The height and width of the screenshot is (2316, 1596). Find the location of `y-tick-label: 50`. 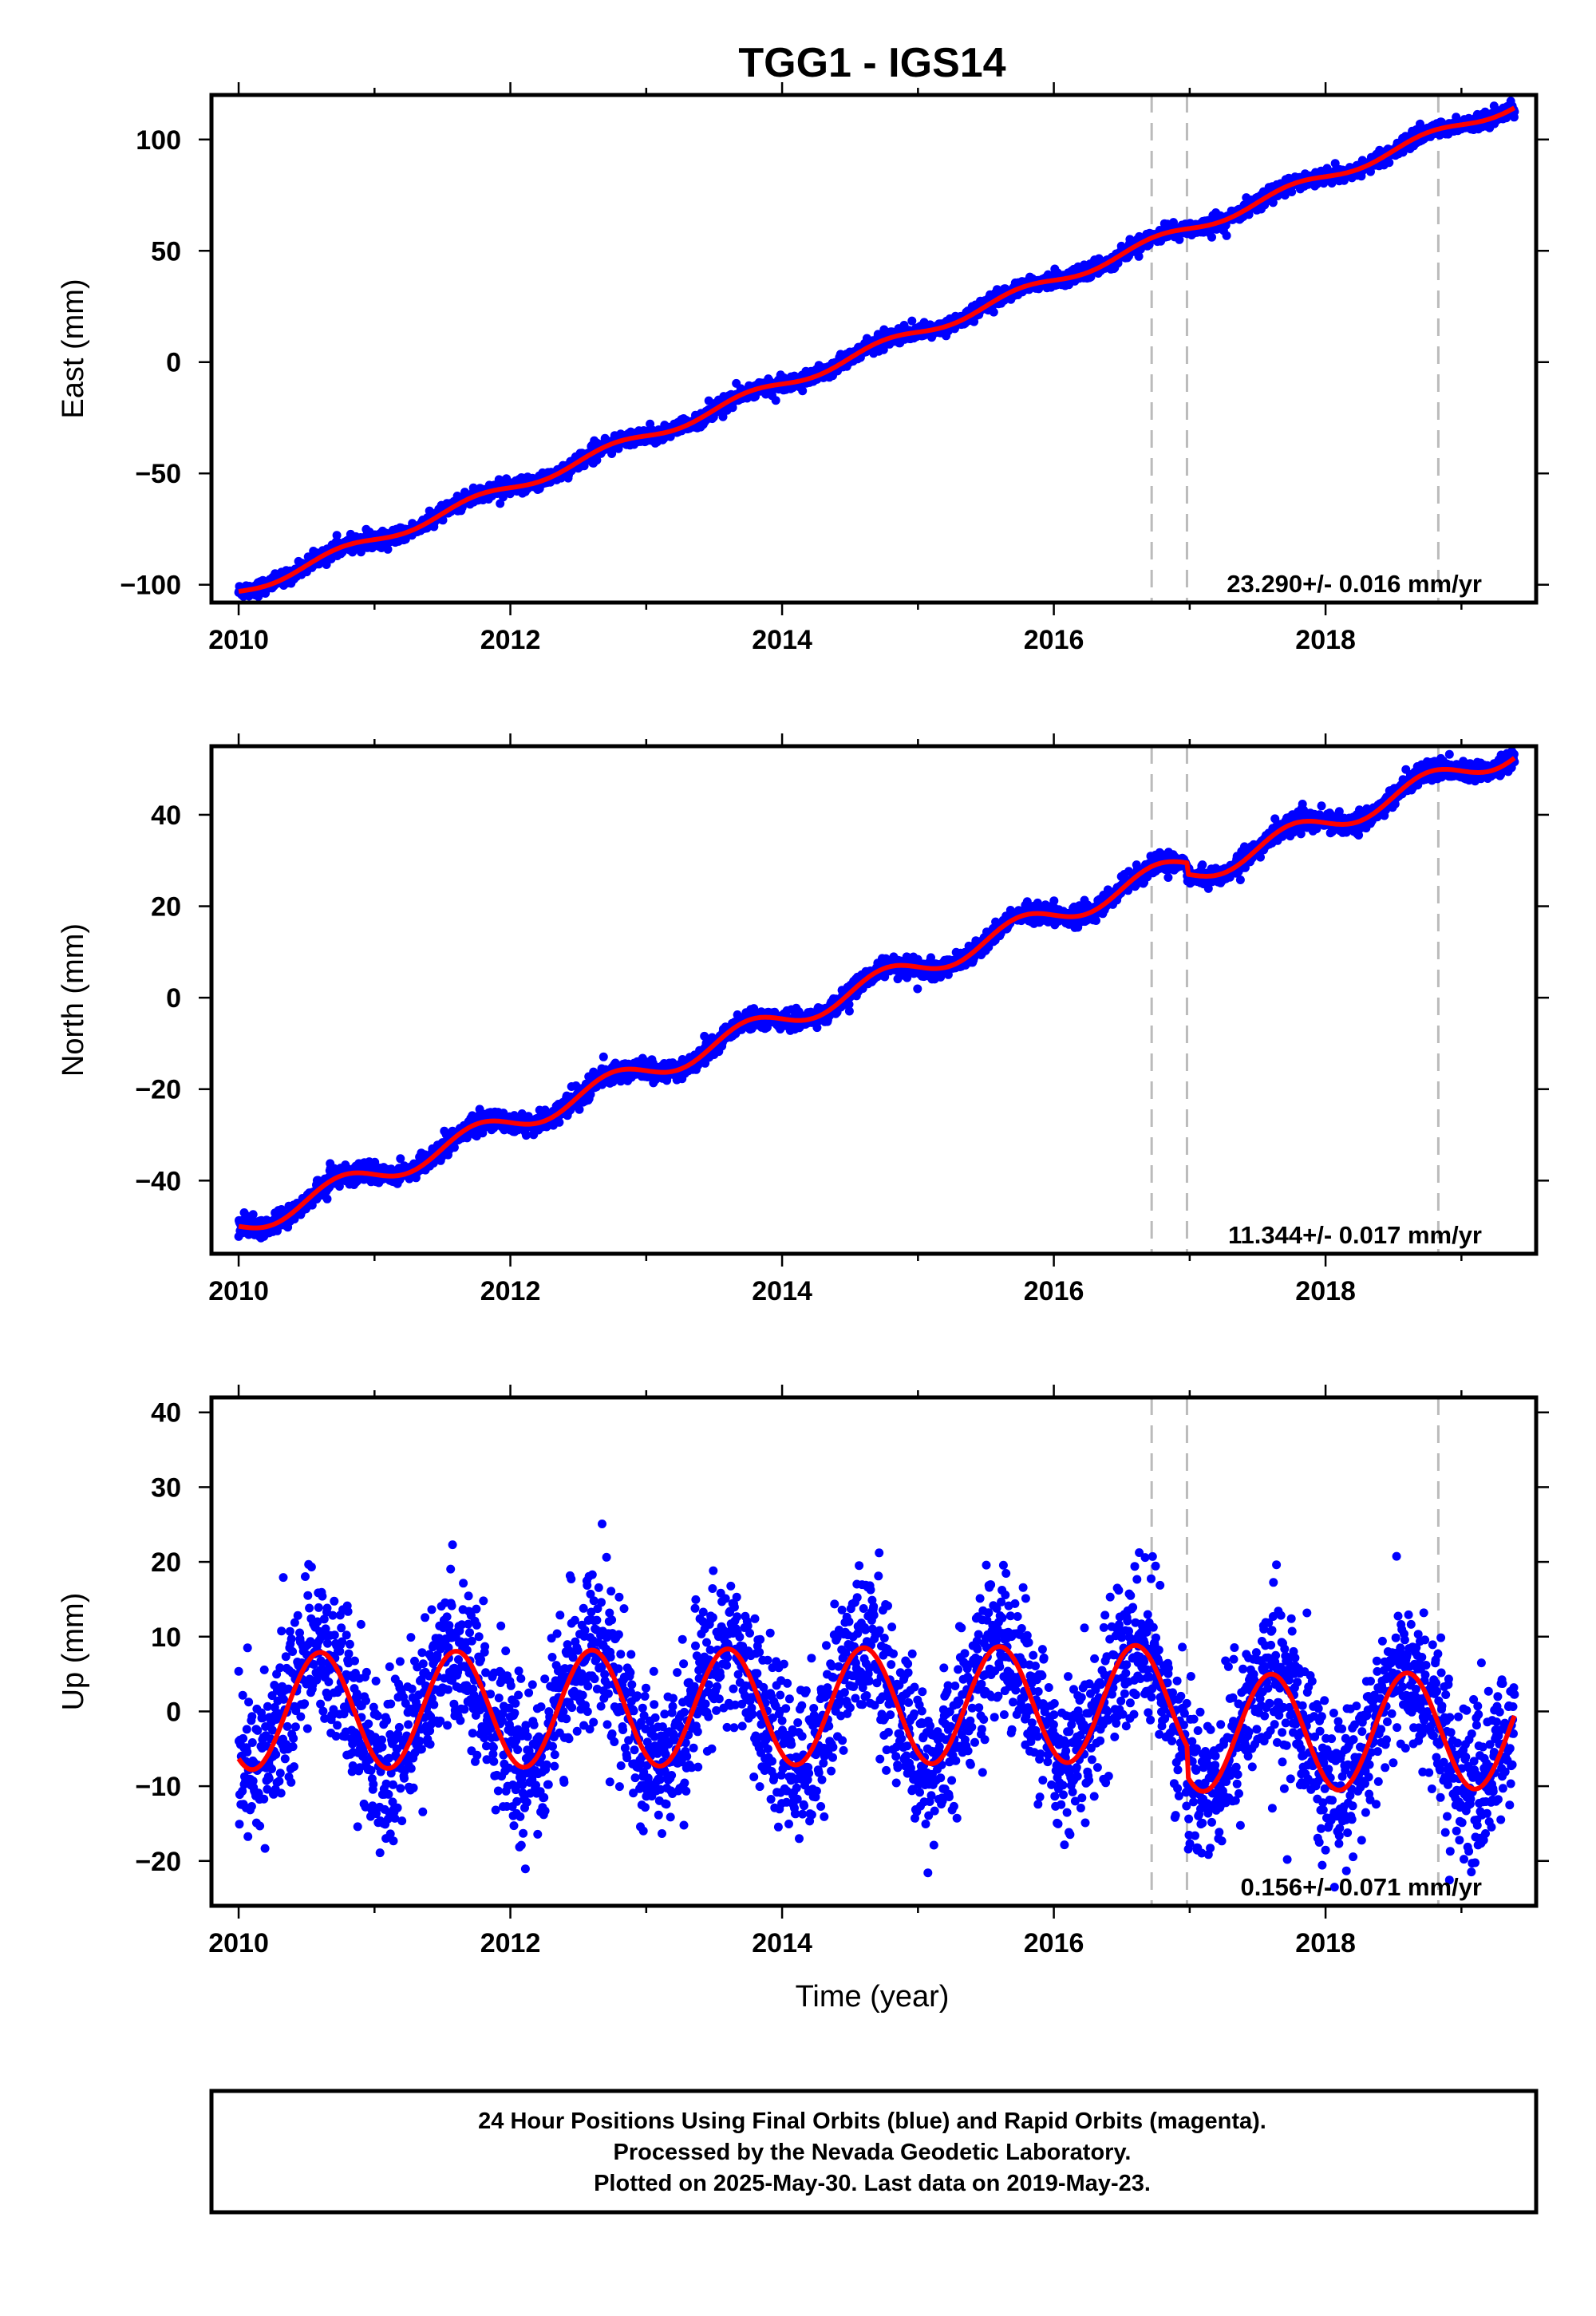

y-tick-label: 50 is located at coordinates (166, 251).